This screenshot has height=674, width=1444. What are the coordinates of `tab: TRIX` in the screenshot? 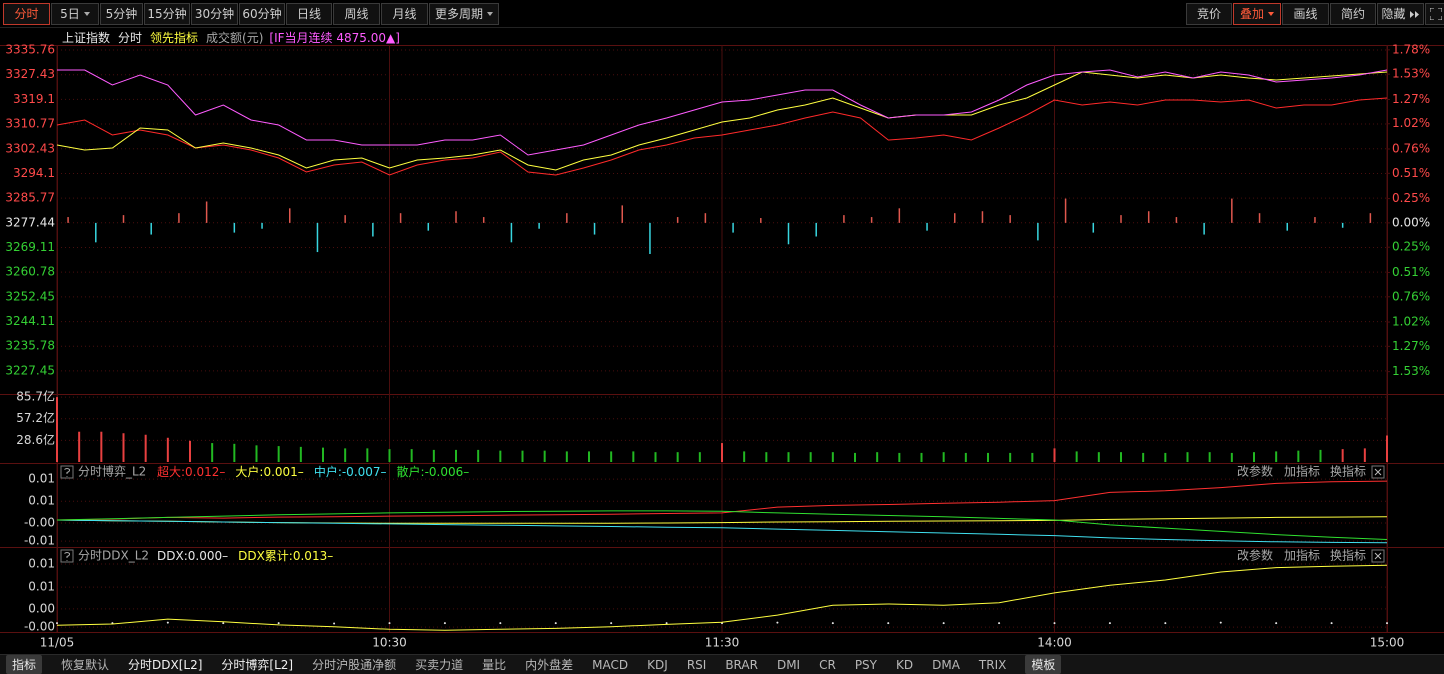 It's located at (992, 664).